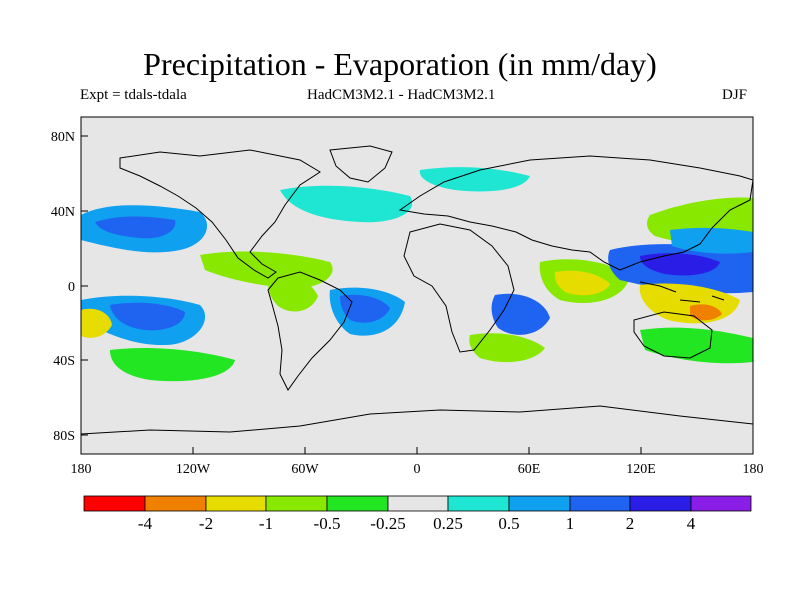 The width and height of the screenshot is (800, 600). What do you see at coordinates (387, 523) in the screenshot?
I see `colorbar-label: -0.25` at bounding box center [387, 523].